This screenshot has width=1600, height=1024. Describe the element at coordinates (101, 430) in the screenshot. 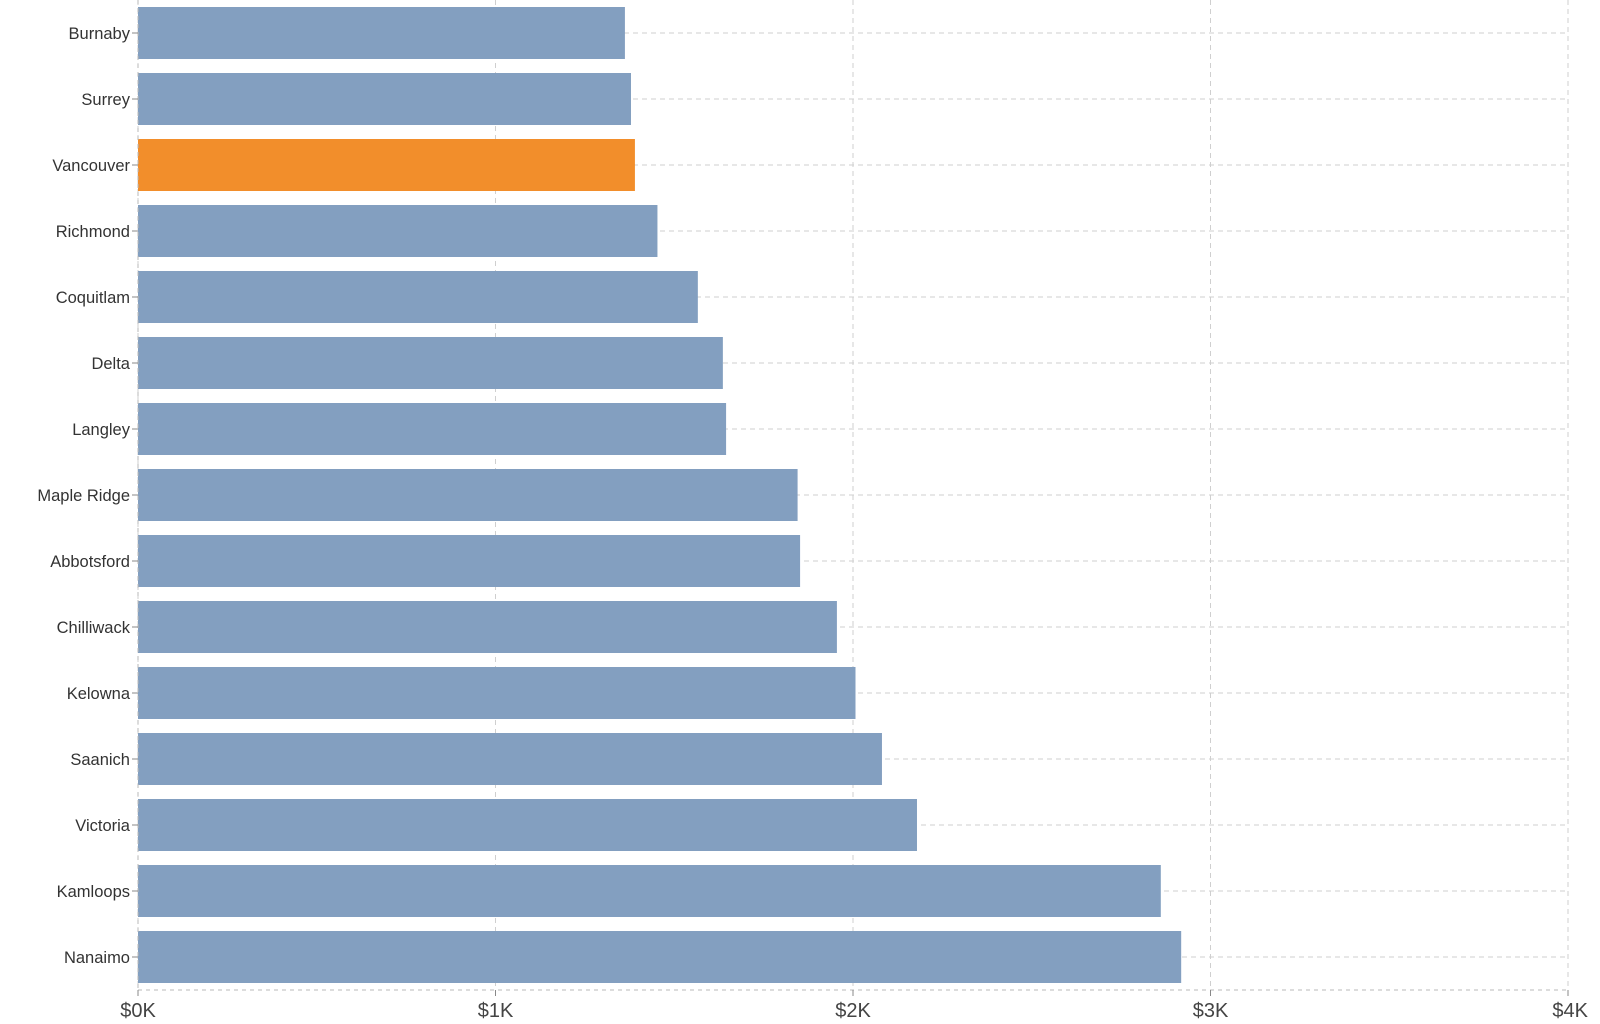

I see `y-tick-label: Langley` at that location.